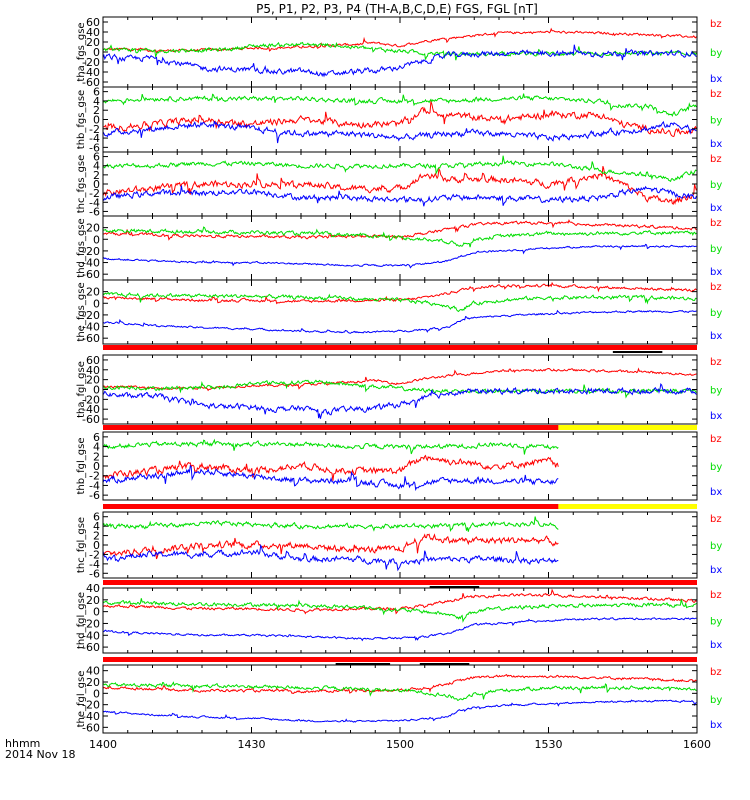 This screenshot has height=800, width=750. What do you see at coordinates (103, 744) in the screenshot?
I see `x-tick-label: 1400` at bounding box center [103, 744].